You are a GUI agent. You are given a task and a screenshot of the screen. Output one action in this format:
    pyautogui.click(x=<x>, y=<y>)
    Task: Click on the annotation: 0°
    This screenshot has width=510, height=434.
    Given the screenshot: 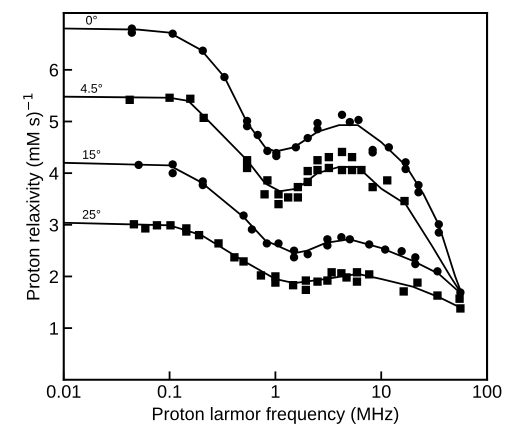 What is the action you would take?
    pyautogui.click(x=91, y=20)
    